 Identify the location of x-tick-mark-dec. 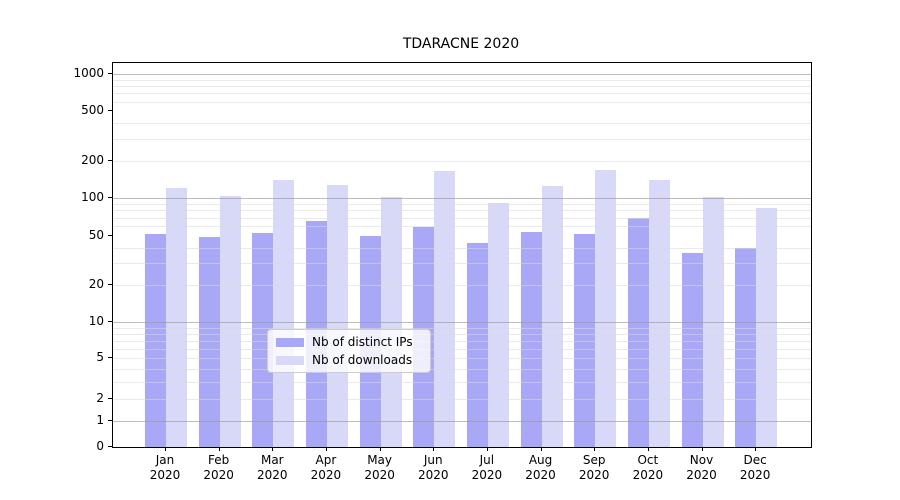
(756, 449).